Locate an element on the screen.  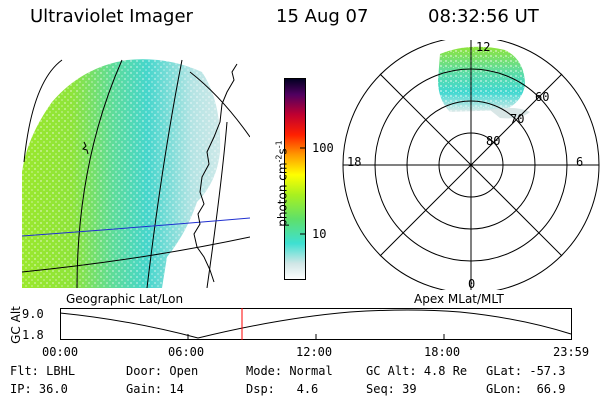
alt-xtick-0000: 00:00 is located at coordinates (60, 352).